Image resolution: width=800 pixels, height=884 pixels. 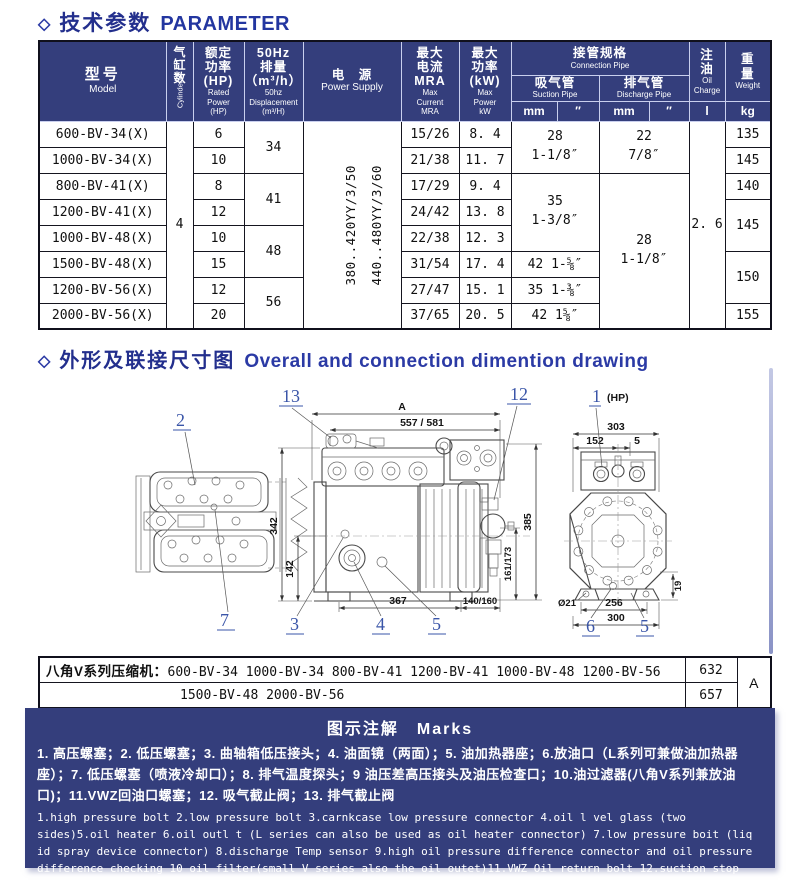 I want to click on cell-kw: 9. 4, so click(x=485, y=186).